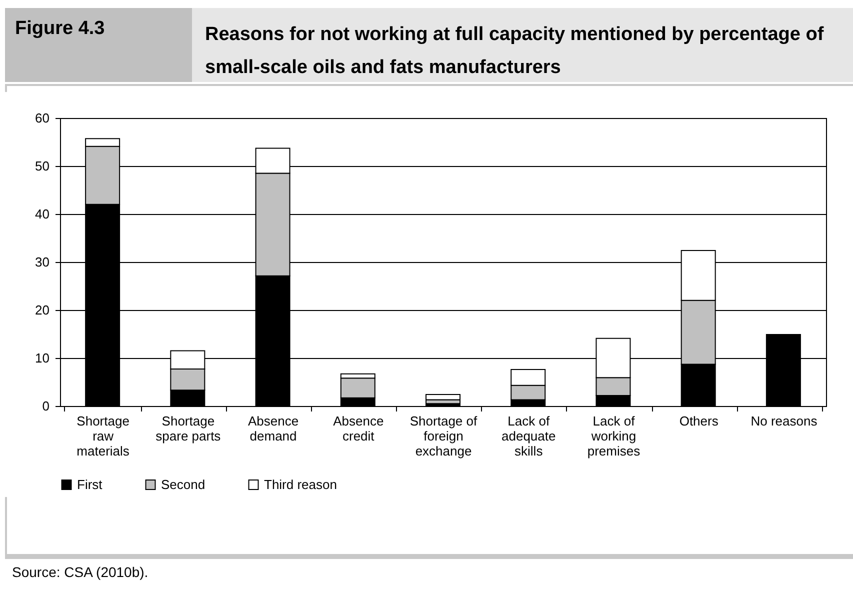 The image size is (853, 593). What do you see at coordinates (42, 166) in the screenshot?
I see `y-tick-label: 50` at bounding box center [42, 166].